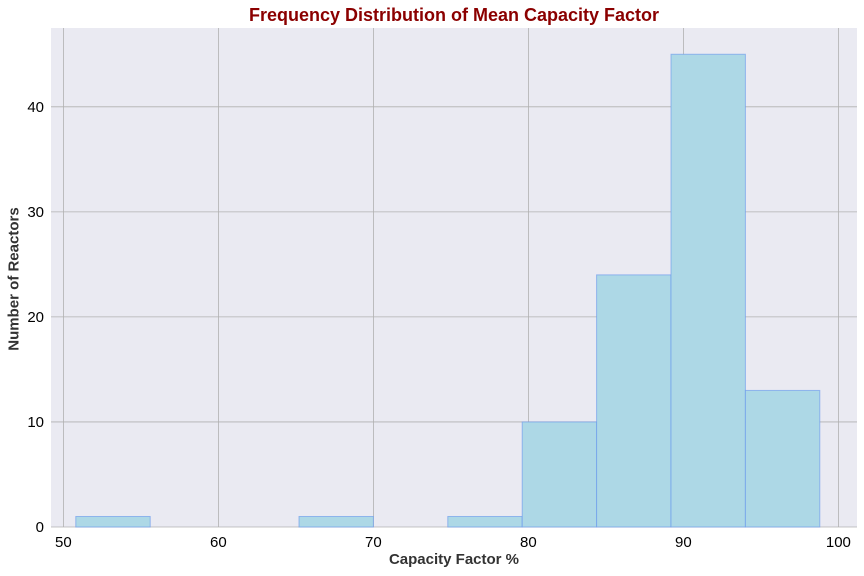  What do you see at coordinates (218, 542) in the screenshot?
I see `x-tick-label: 60` at bounding box center [218, 542].